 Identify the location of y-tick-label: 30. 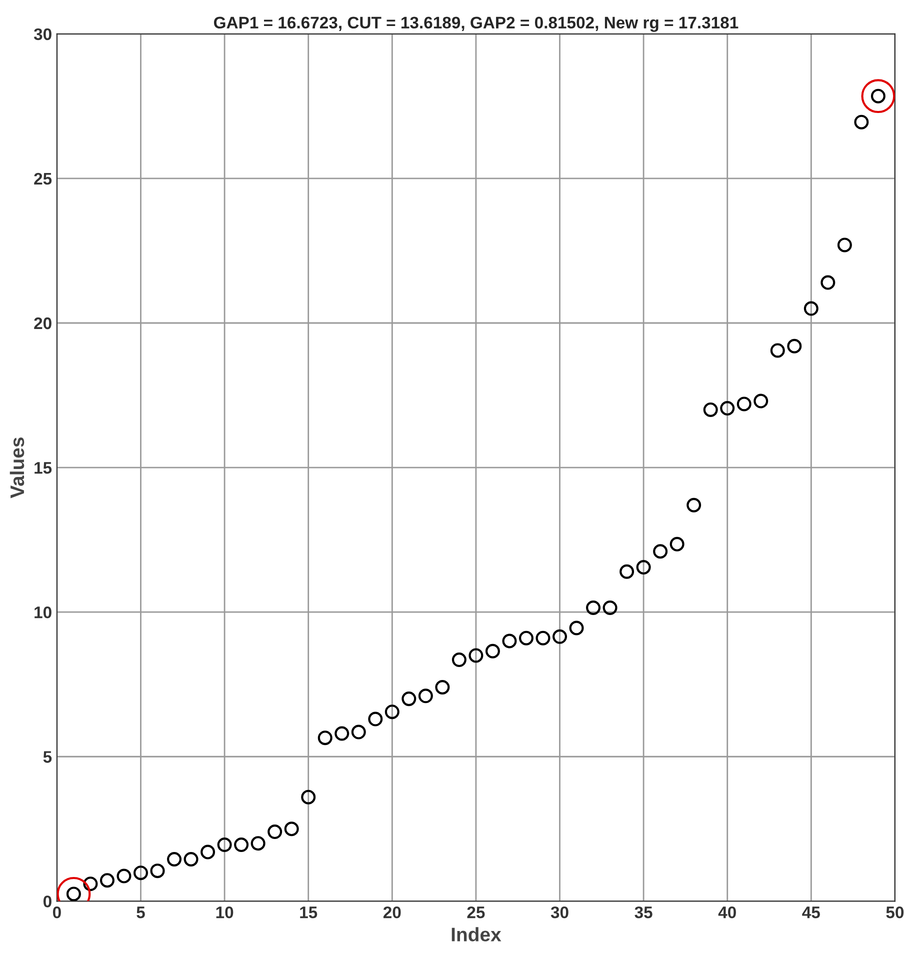
(43, 34).